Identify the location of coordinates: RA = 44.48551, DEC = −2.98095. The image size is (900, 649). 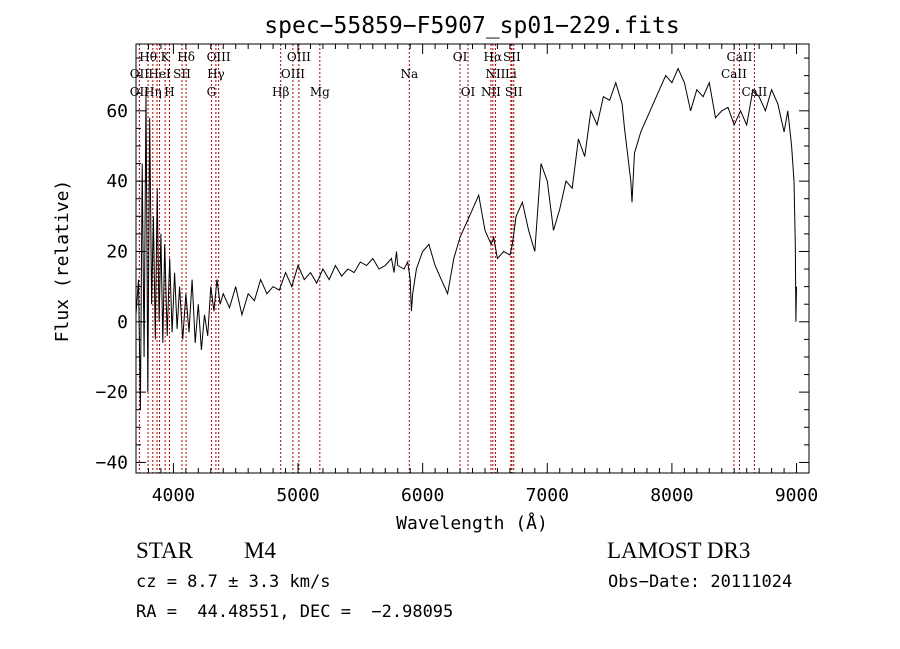
(295, 612).